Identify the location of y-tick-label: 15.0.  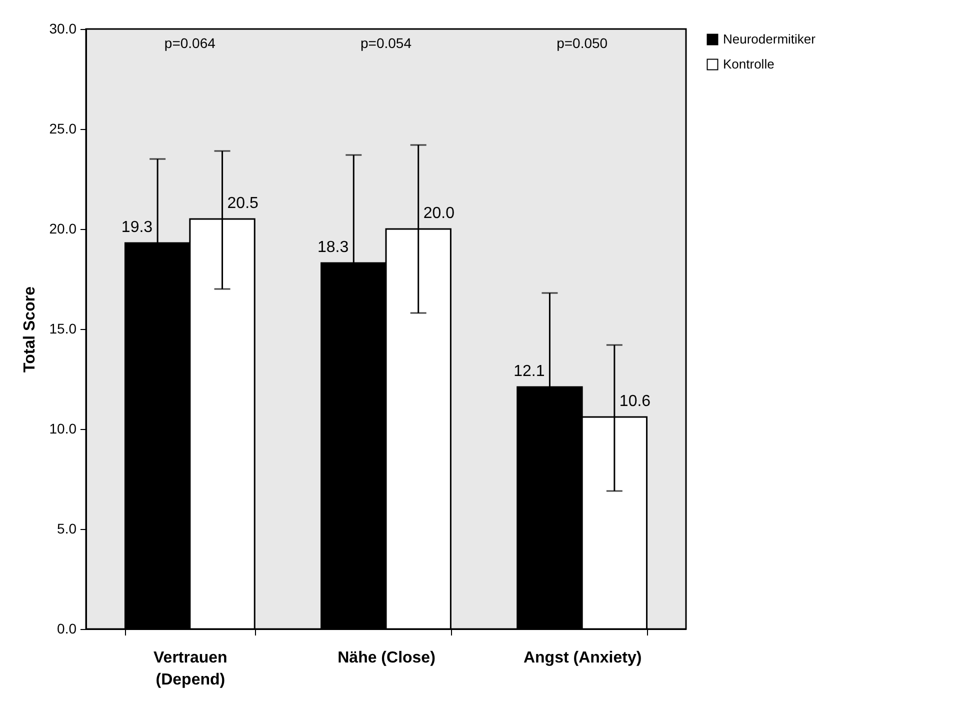
(63, 328).